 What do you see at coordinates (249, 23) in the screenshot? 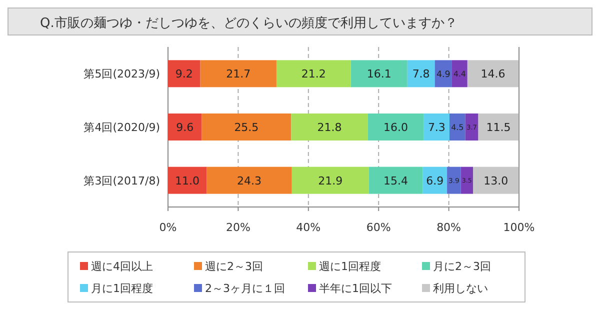
I see `chart-title: Q.市販の麺つゆ・だしつゆを、どのくらいの頻度で利用していますか？` at bounding box center [249, 23].